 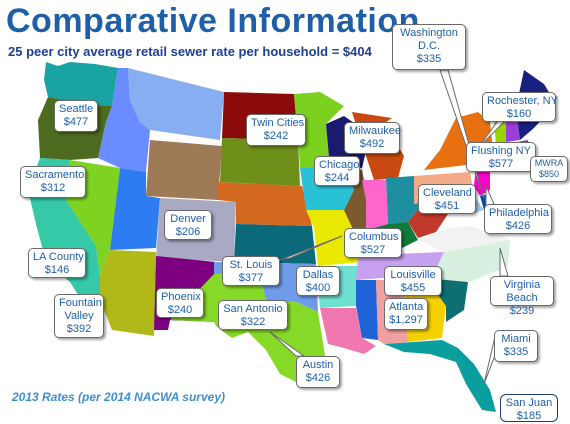 I want to click on callout-rate: $240, so click(x=180, y=310).